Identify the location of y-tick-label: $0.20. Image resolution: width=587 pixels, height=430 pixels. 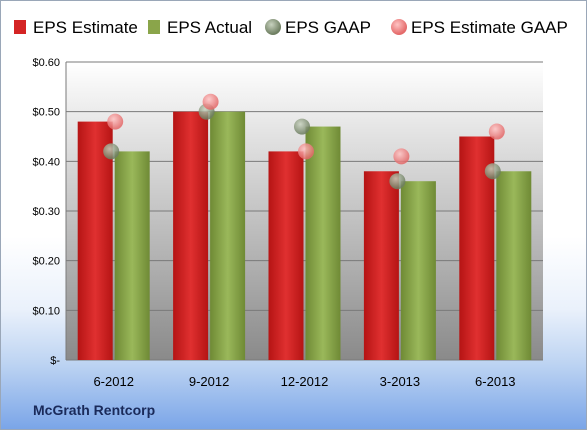
(46, 262).